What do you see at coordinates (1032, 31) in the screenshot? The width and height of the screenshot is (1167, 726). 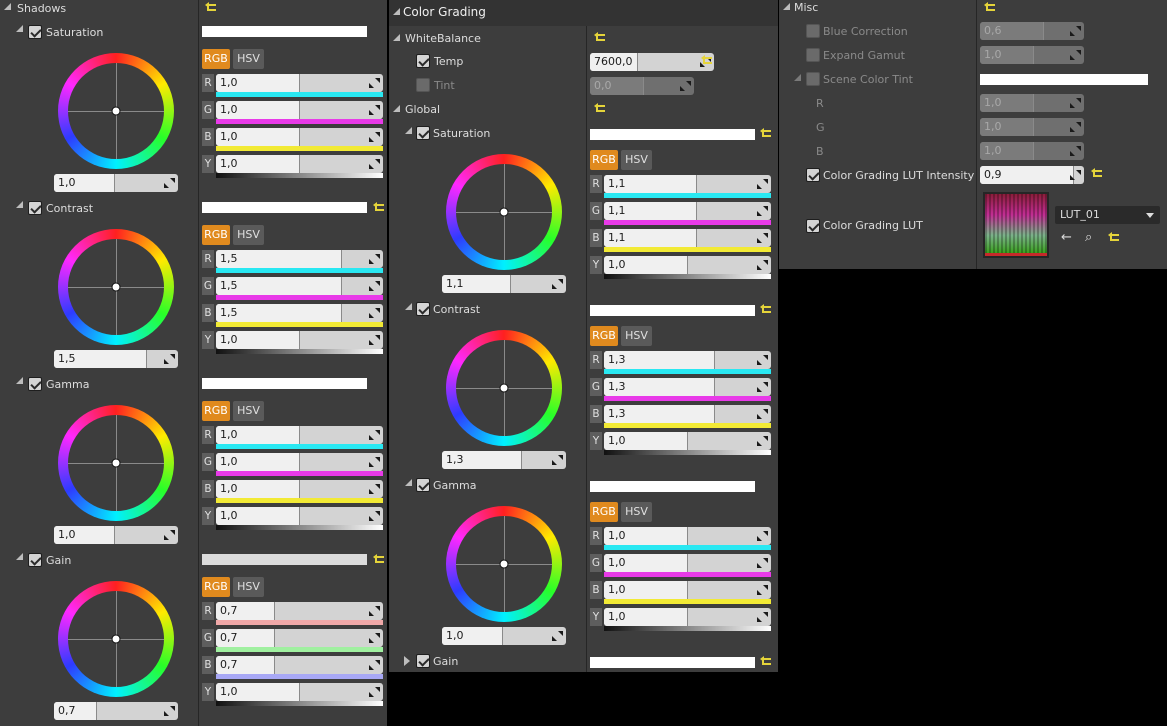 I see `blue-correction-spinbox: 0,6` at bounding box center [1032, 31].